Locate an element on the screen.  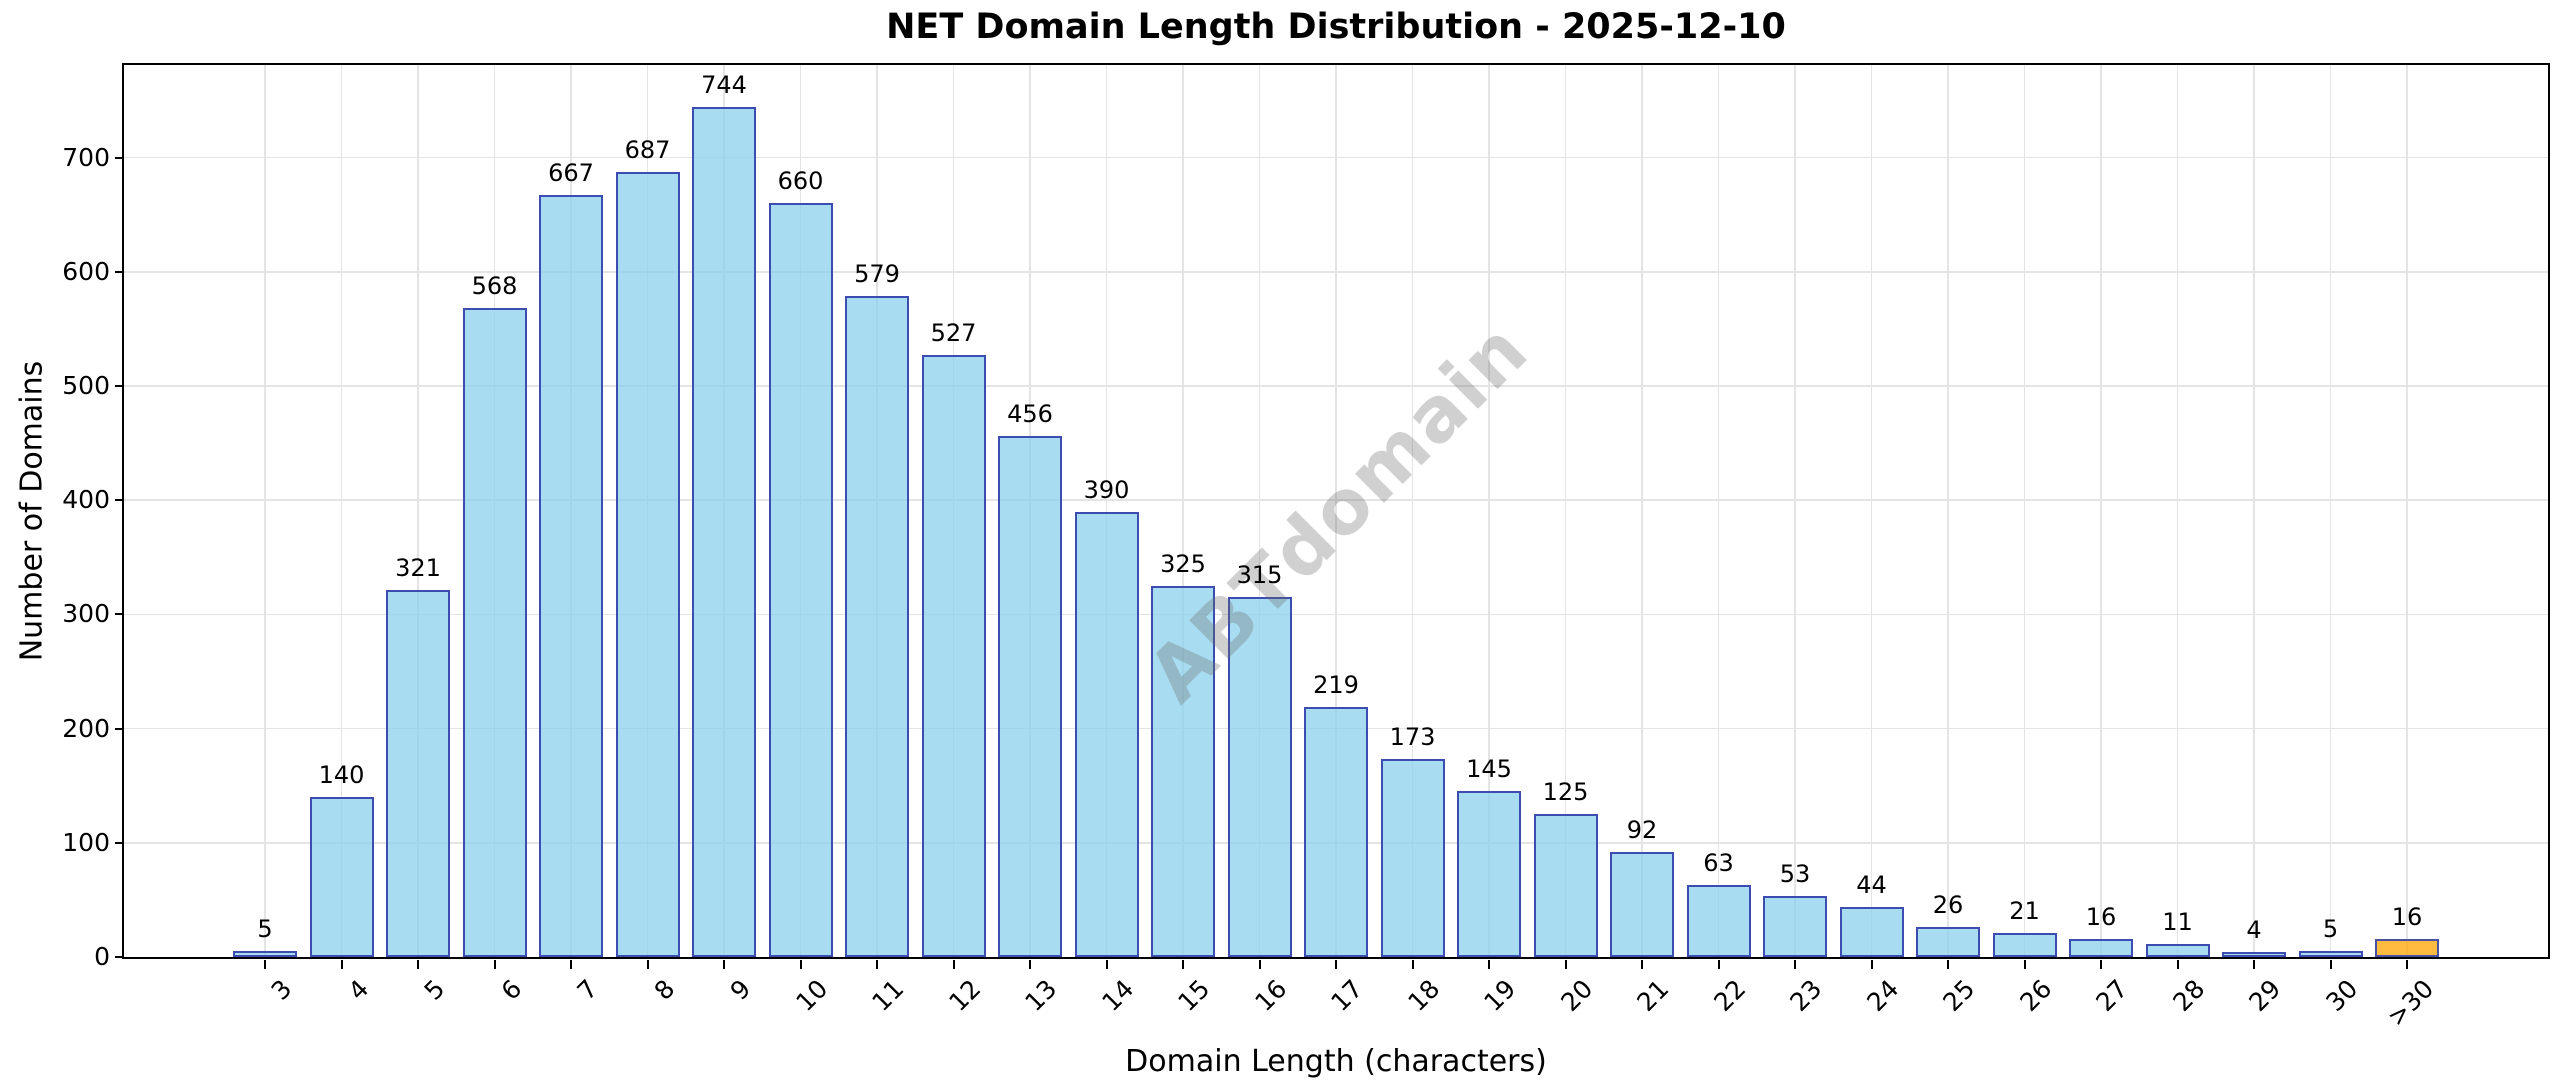
bar-value-label: 125 is located at coordinates (1565, 792).